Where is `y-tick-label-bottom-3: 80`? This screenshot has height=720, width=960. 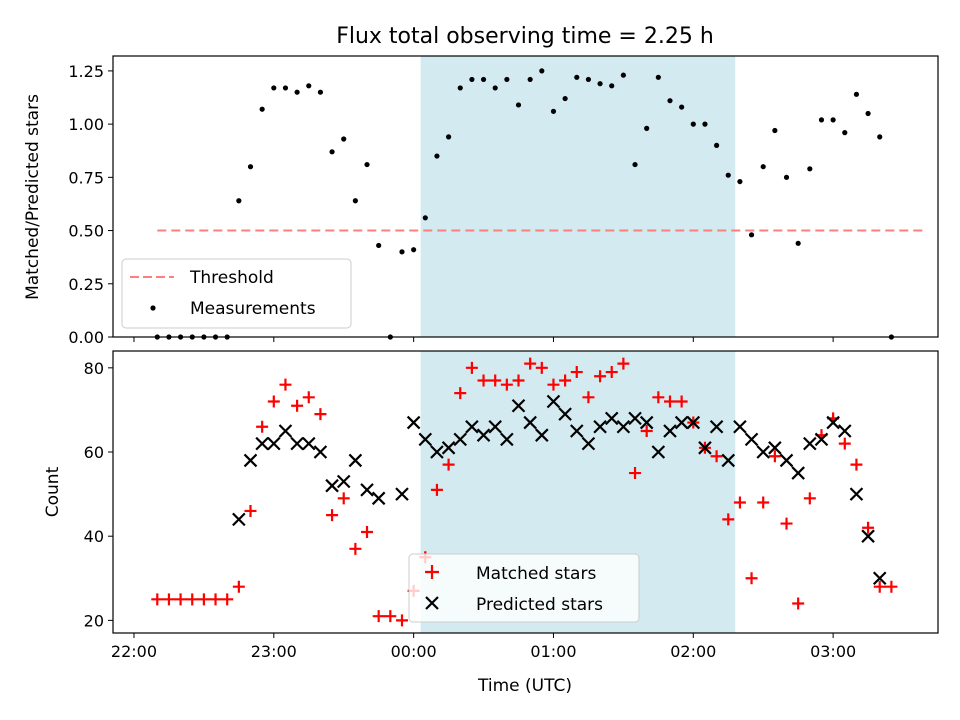
y-tick-label-bottom-3: 80 is located at coordinates (94, 368).